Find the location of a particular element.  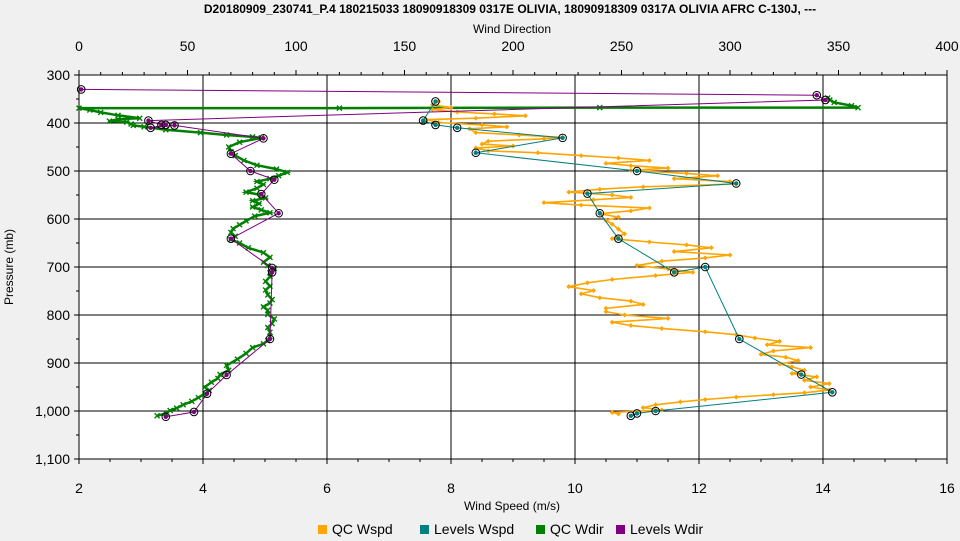

legend: QC Wspd Levels Wspd QC Wdir Levels Wdir is located at coordinates (510, 529).